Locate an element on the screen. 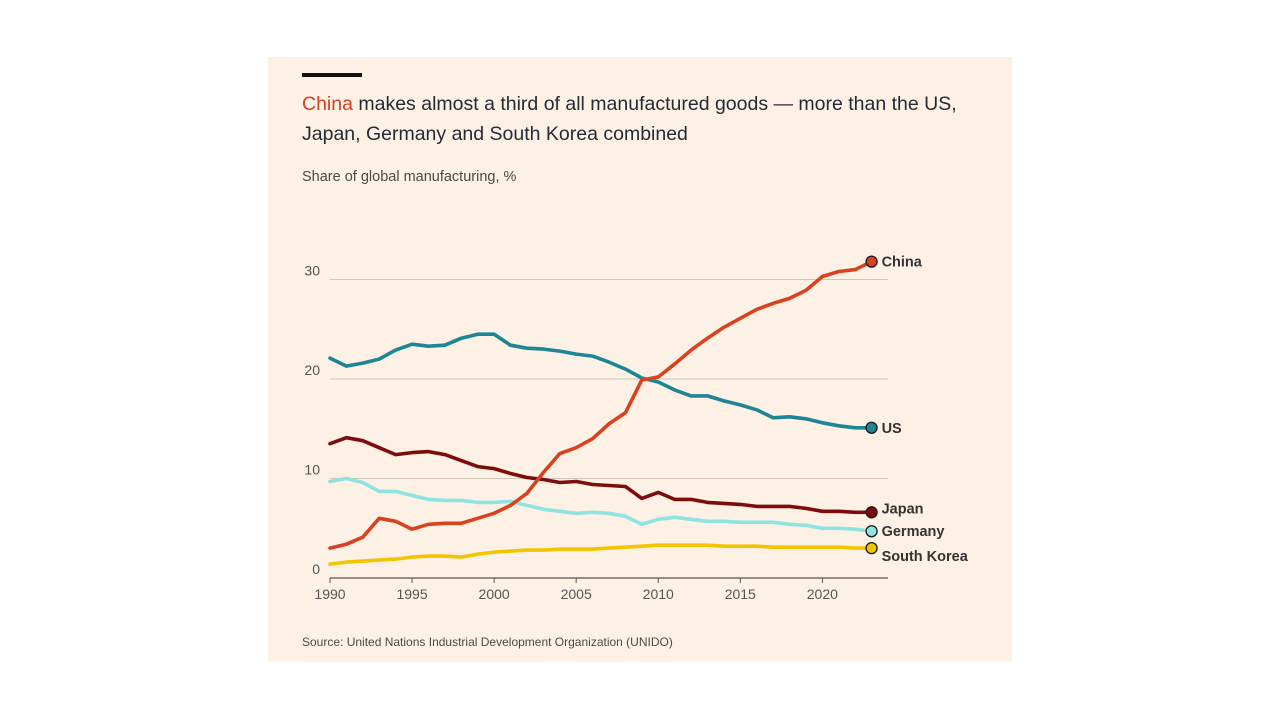 The width and height of the screenshot is (1280, 720). x-tick-label-2015: 2015 is located at coordinates (740, 594).